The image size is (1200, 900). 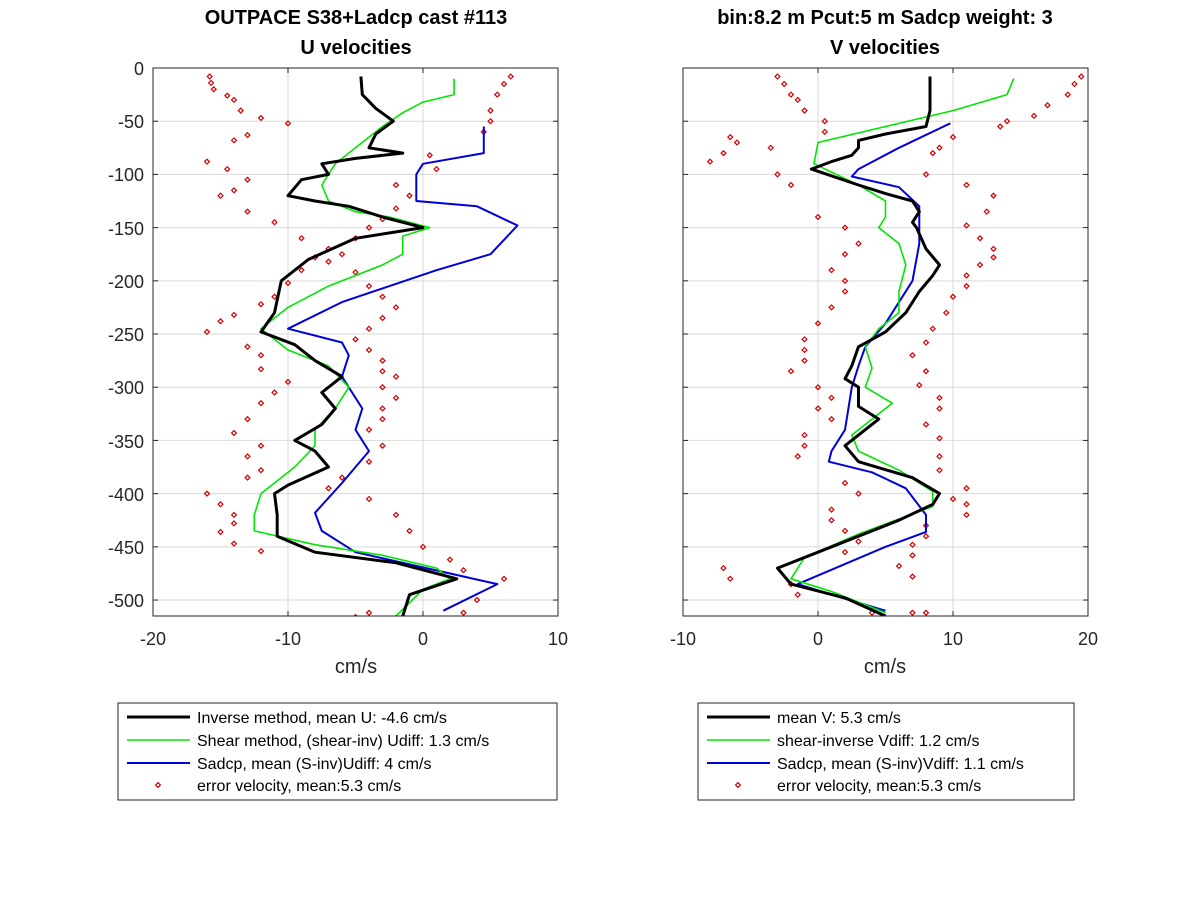 I want to click on legend-marker-error, so click(x=158, y=785).